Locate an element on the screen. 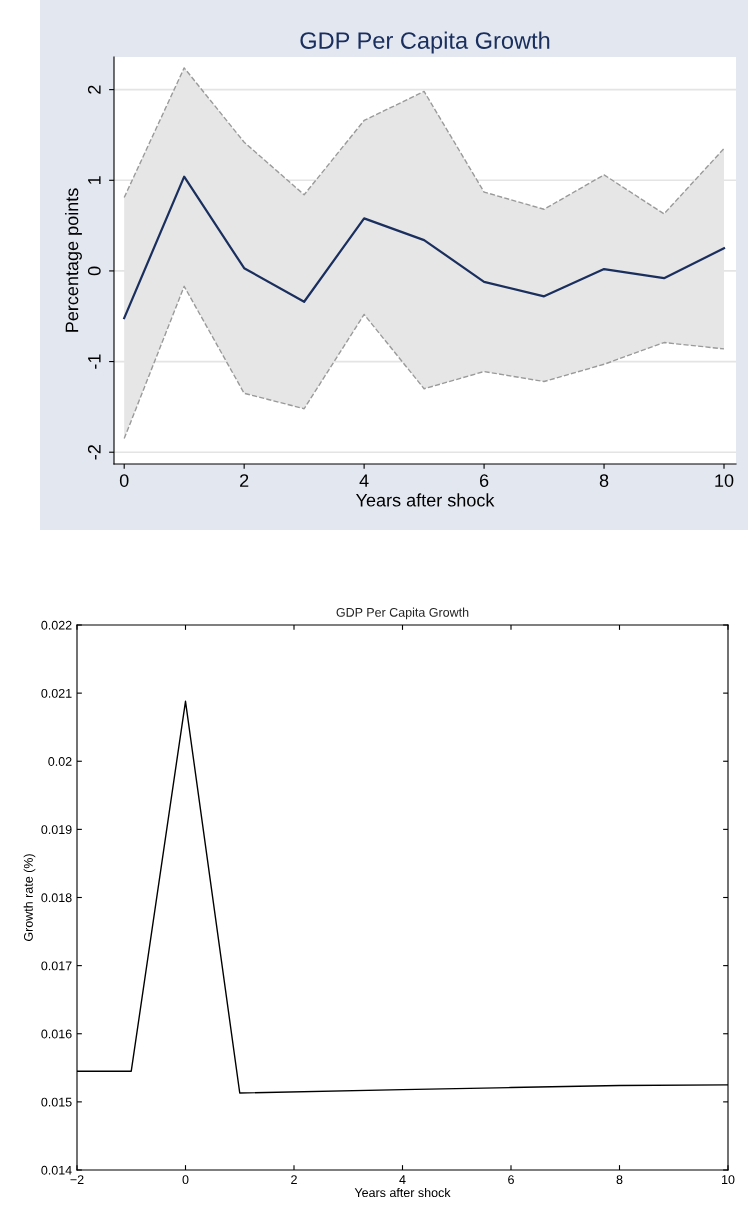 The image size is (748, 1210). y-tick-label: 1 is located at coordinates (94, 180).